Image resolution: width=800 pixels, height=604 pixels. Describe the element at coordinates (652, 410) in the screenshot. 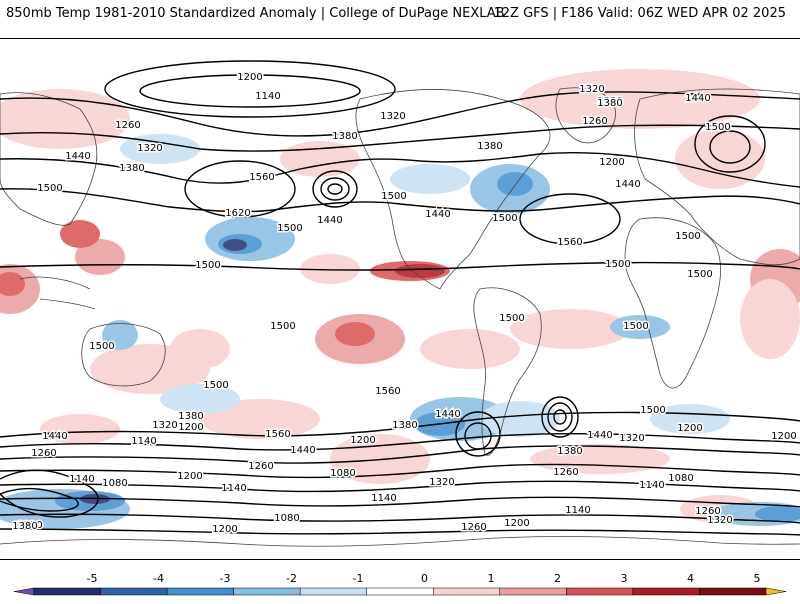

I see `label-s-1500: 1500` at that location.